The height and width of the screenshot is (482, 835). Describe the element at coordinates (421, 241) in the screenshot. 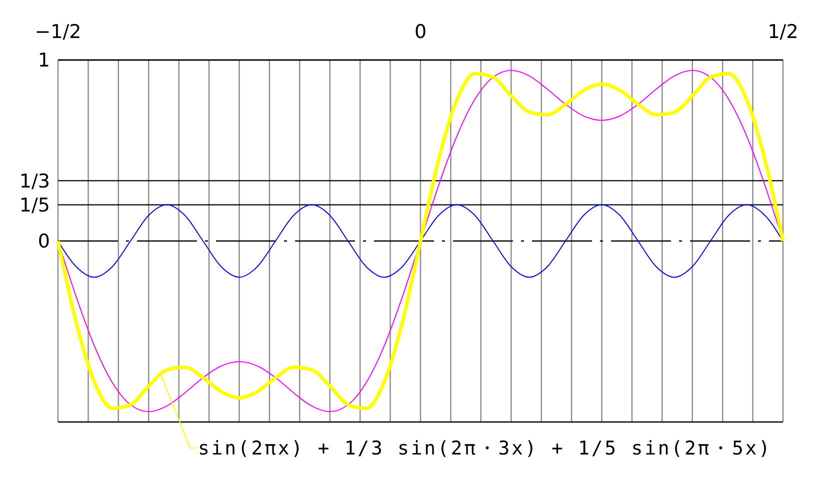

I see `line-series` at that location.